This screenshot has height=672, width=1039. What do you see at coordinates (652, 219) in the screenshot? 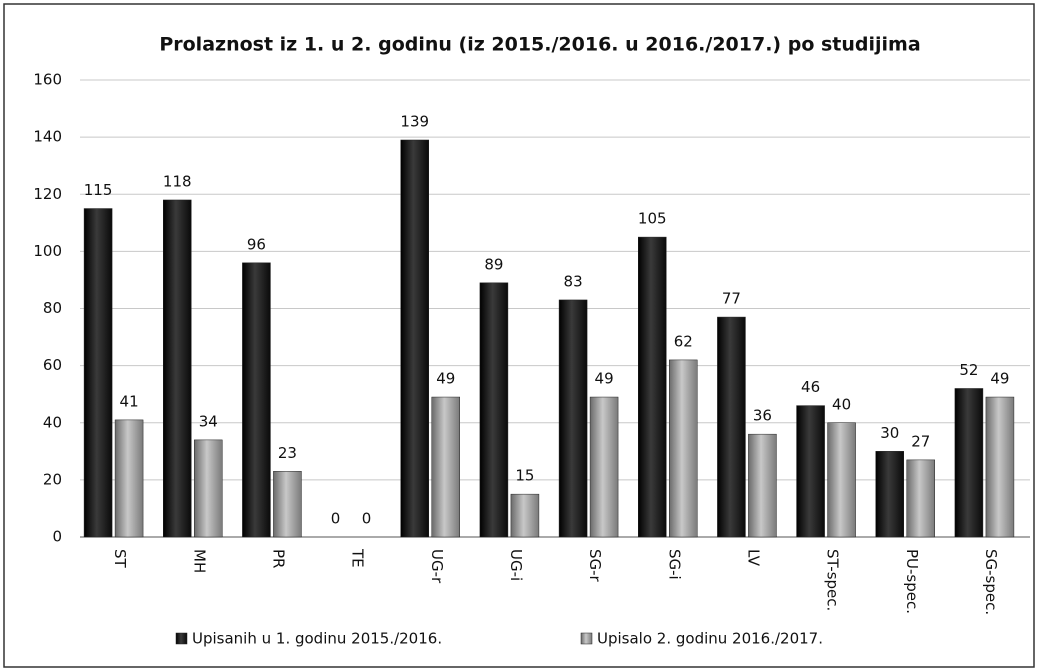
I see `data-label: 105` at bounding box center [652, 219].